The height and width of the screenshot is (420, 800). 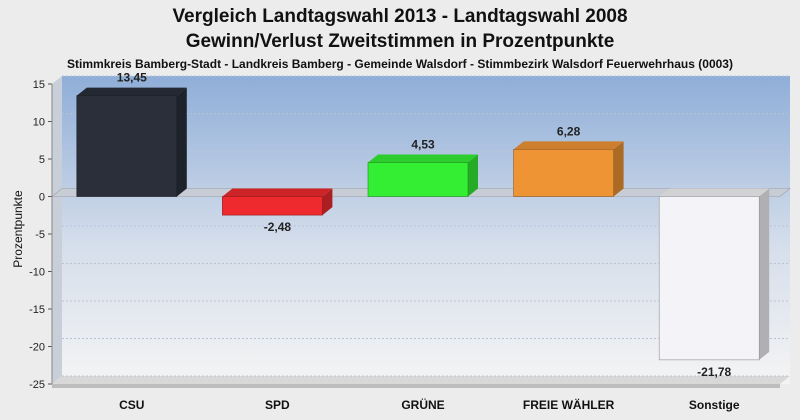 I want to click on bar-spd, so click(x=272, y=206).